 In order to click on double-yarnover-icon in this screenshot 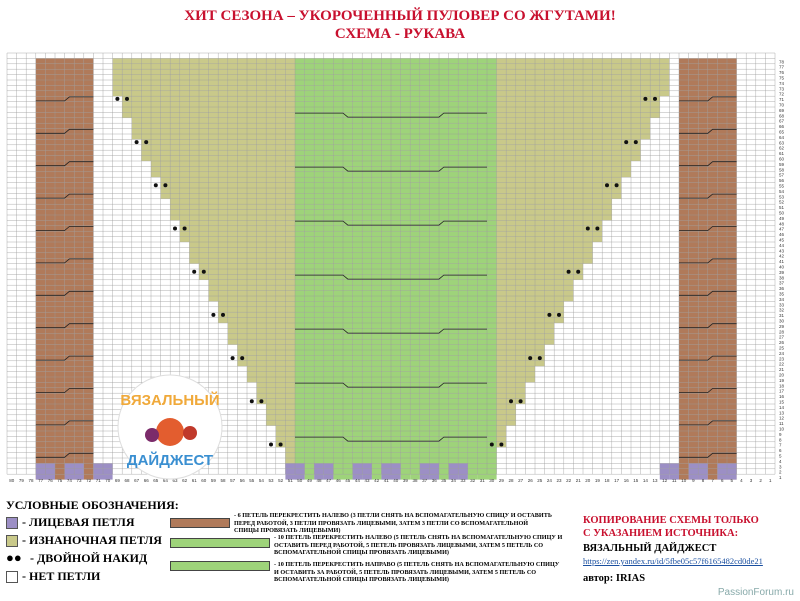, I will do `click(242, 358)`.